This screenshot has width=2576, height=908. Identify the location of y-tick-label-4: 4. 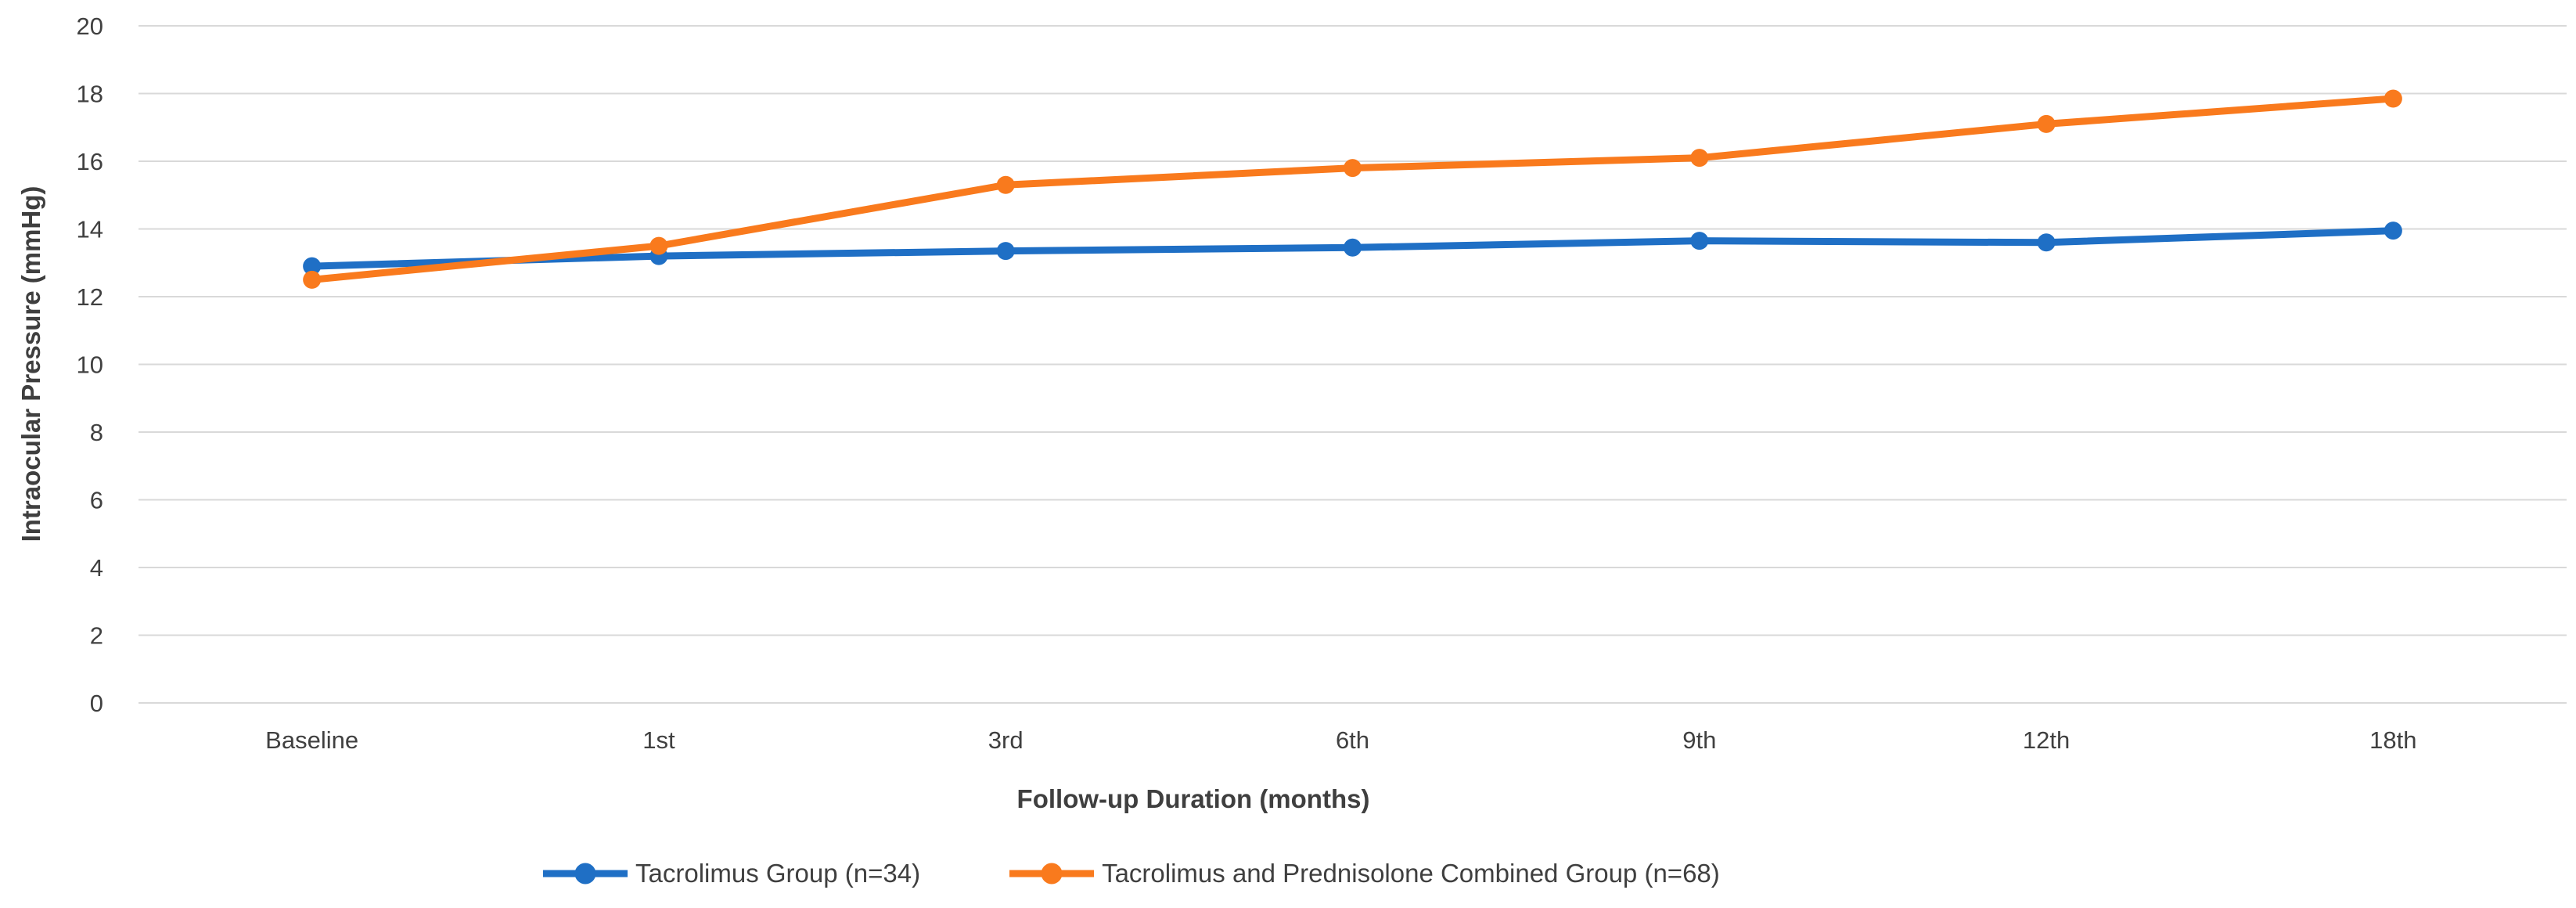
(96, 568).